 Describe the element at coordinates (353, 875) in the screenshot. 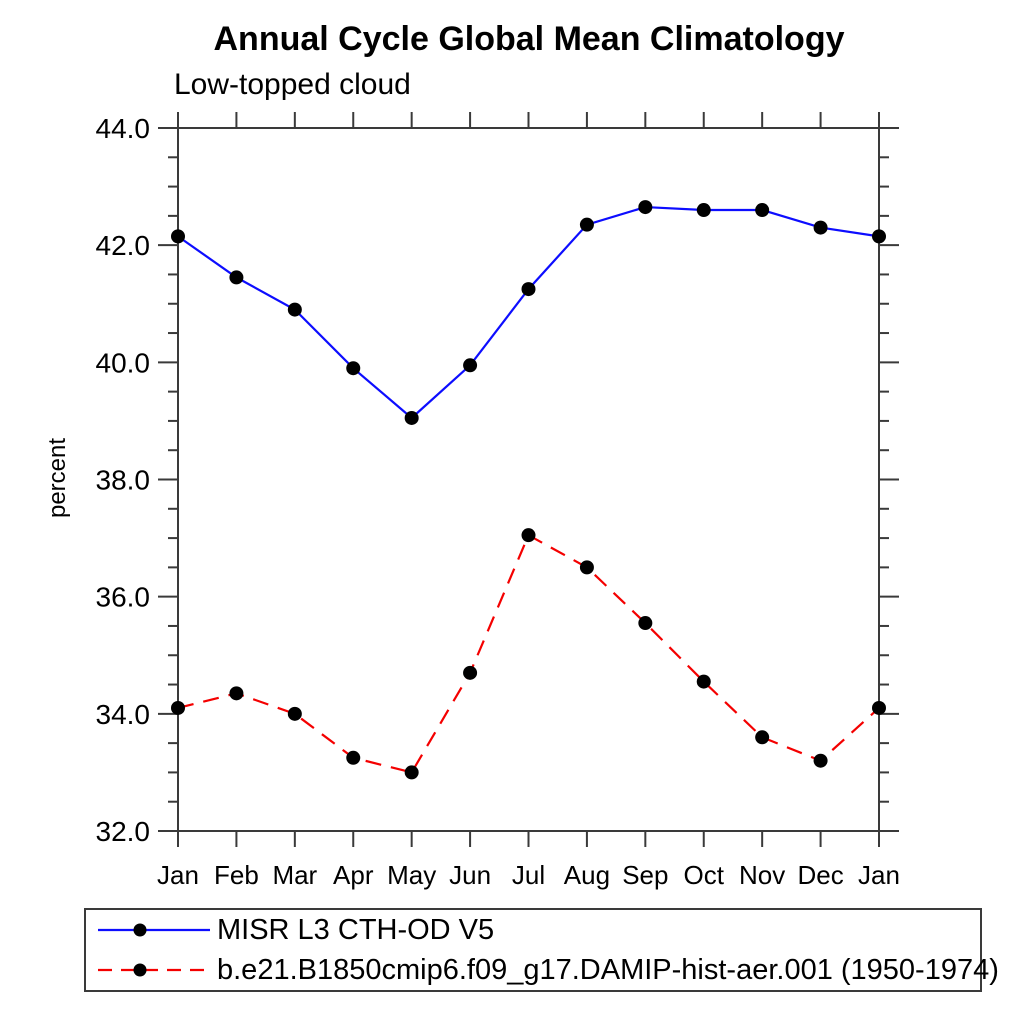

I see `x-tick-label: Apr` at that location.